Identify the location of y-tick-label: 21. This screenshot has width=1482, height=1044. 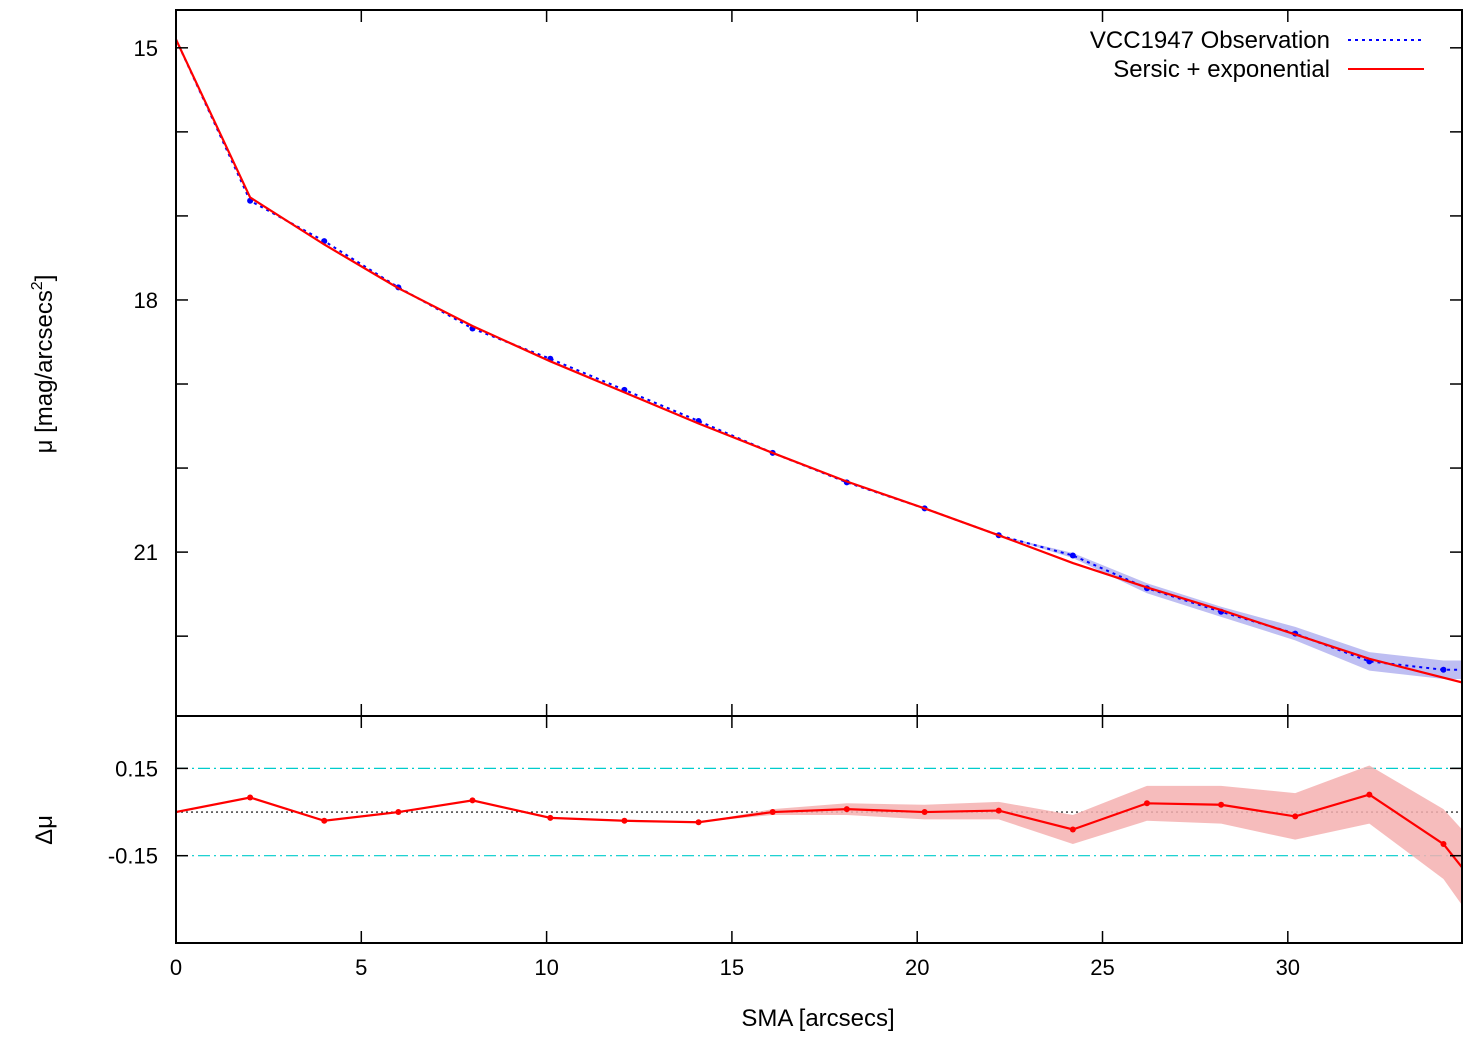
(146, 552).